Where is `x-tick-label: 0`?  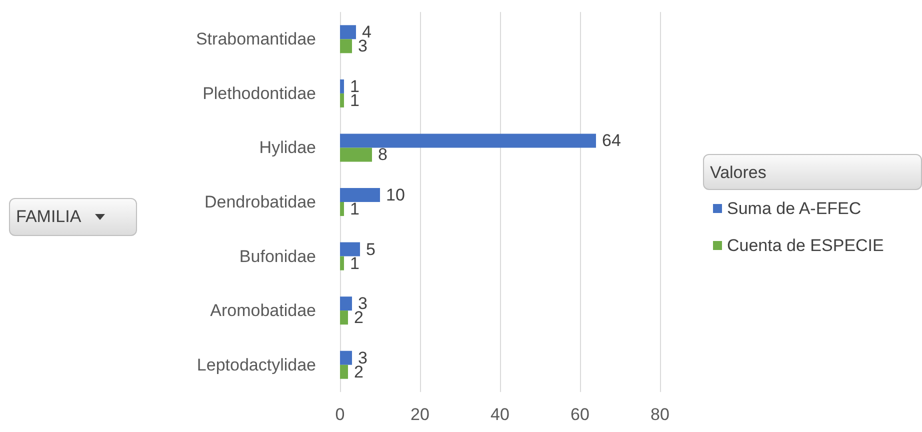 x-tick-label: 0 is located at coordinates (340, 414).